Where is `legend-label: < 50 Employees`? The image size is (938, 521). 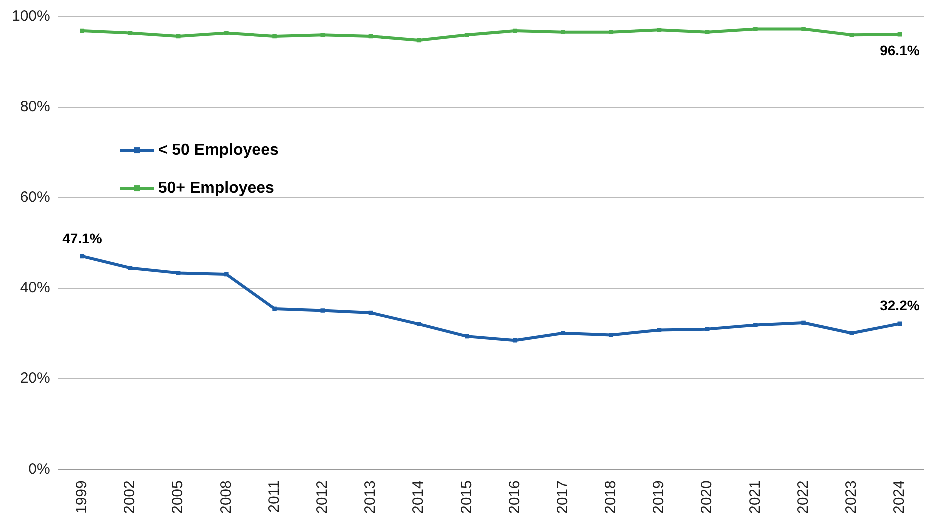
legend-label: < 50 Employees is located at coordinates (218, 150).